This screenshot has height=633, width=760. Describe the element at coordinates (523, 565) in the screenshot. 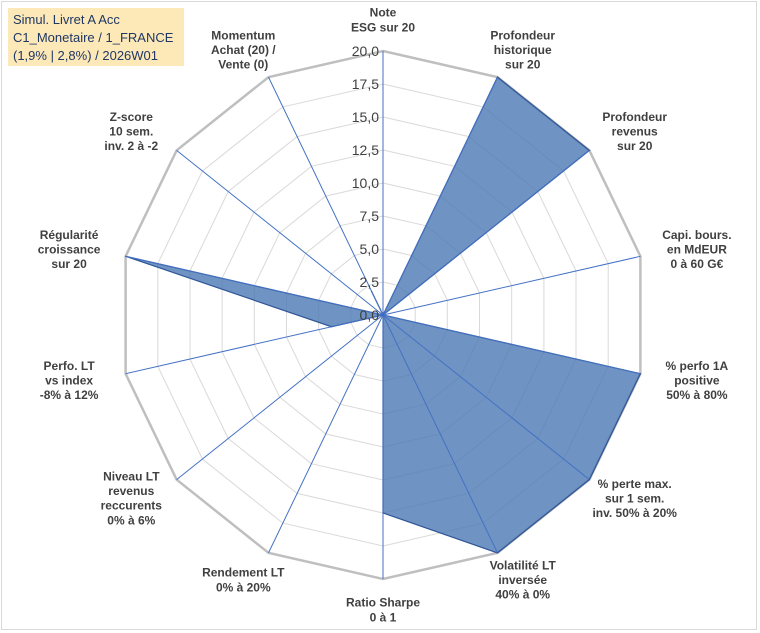

I see `axis-label: Volatilité LT` at that location.